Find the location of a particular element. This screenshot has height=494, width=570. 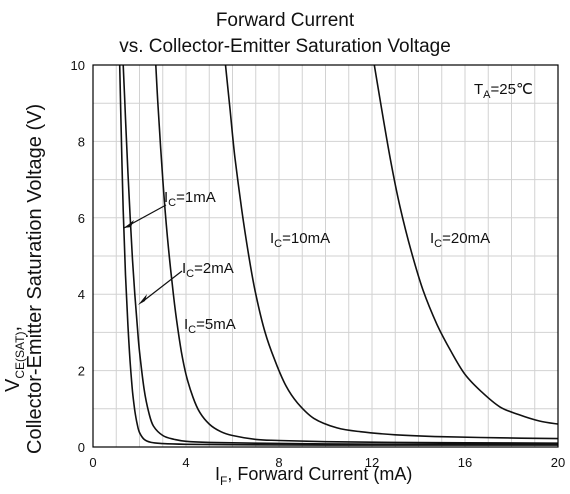

series-label-text: =10mA is located at coordinates (306, 238).